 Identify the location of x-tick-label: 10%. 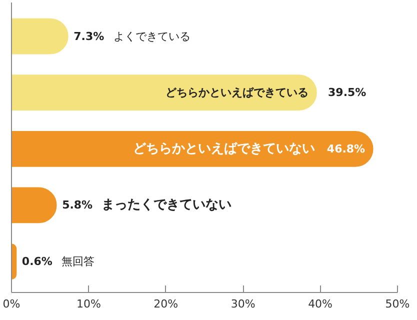
(88, 304).